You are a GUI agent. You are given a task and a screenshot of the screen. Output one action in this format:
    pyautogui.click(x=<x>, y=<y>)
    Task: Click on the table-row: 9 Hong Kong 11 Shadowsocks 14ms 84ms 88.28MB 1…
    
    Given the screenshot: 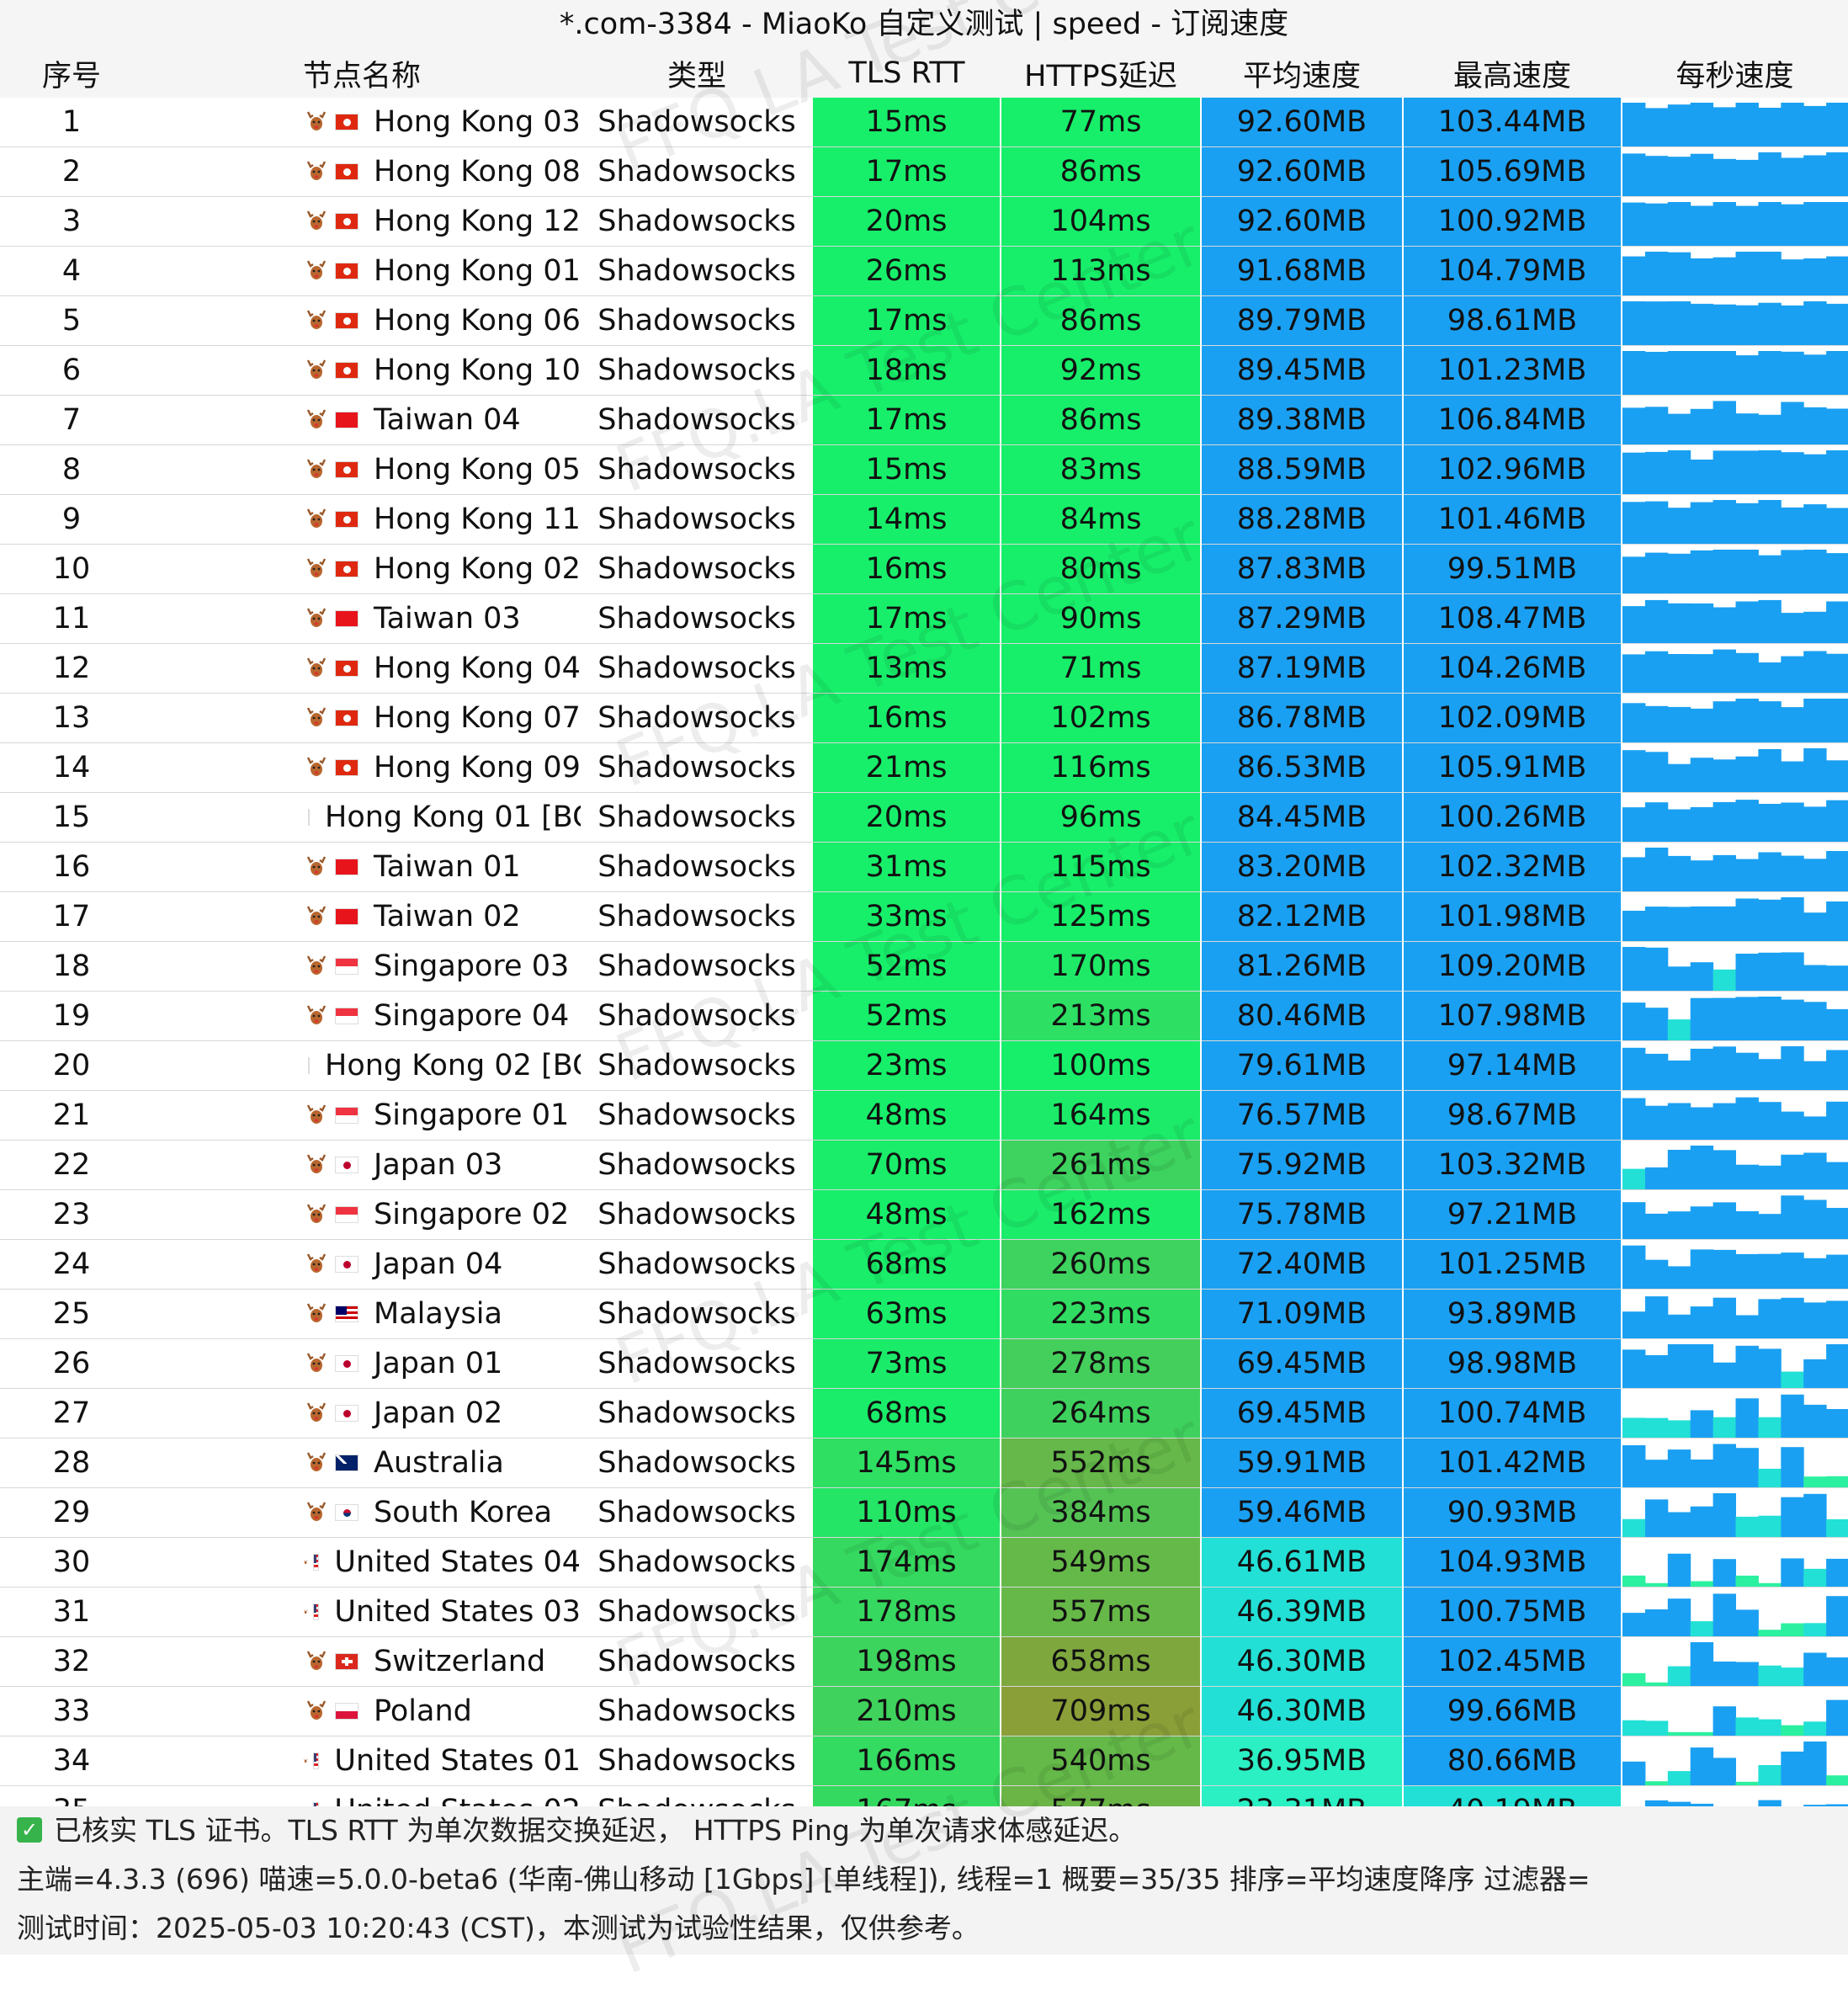 What is the action you would take?
    pyautogui.click(x=924, y=519)
    